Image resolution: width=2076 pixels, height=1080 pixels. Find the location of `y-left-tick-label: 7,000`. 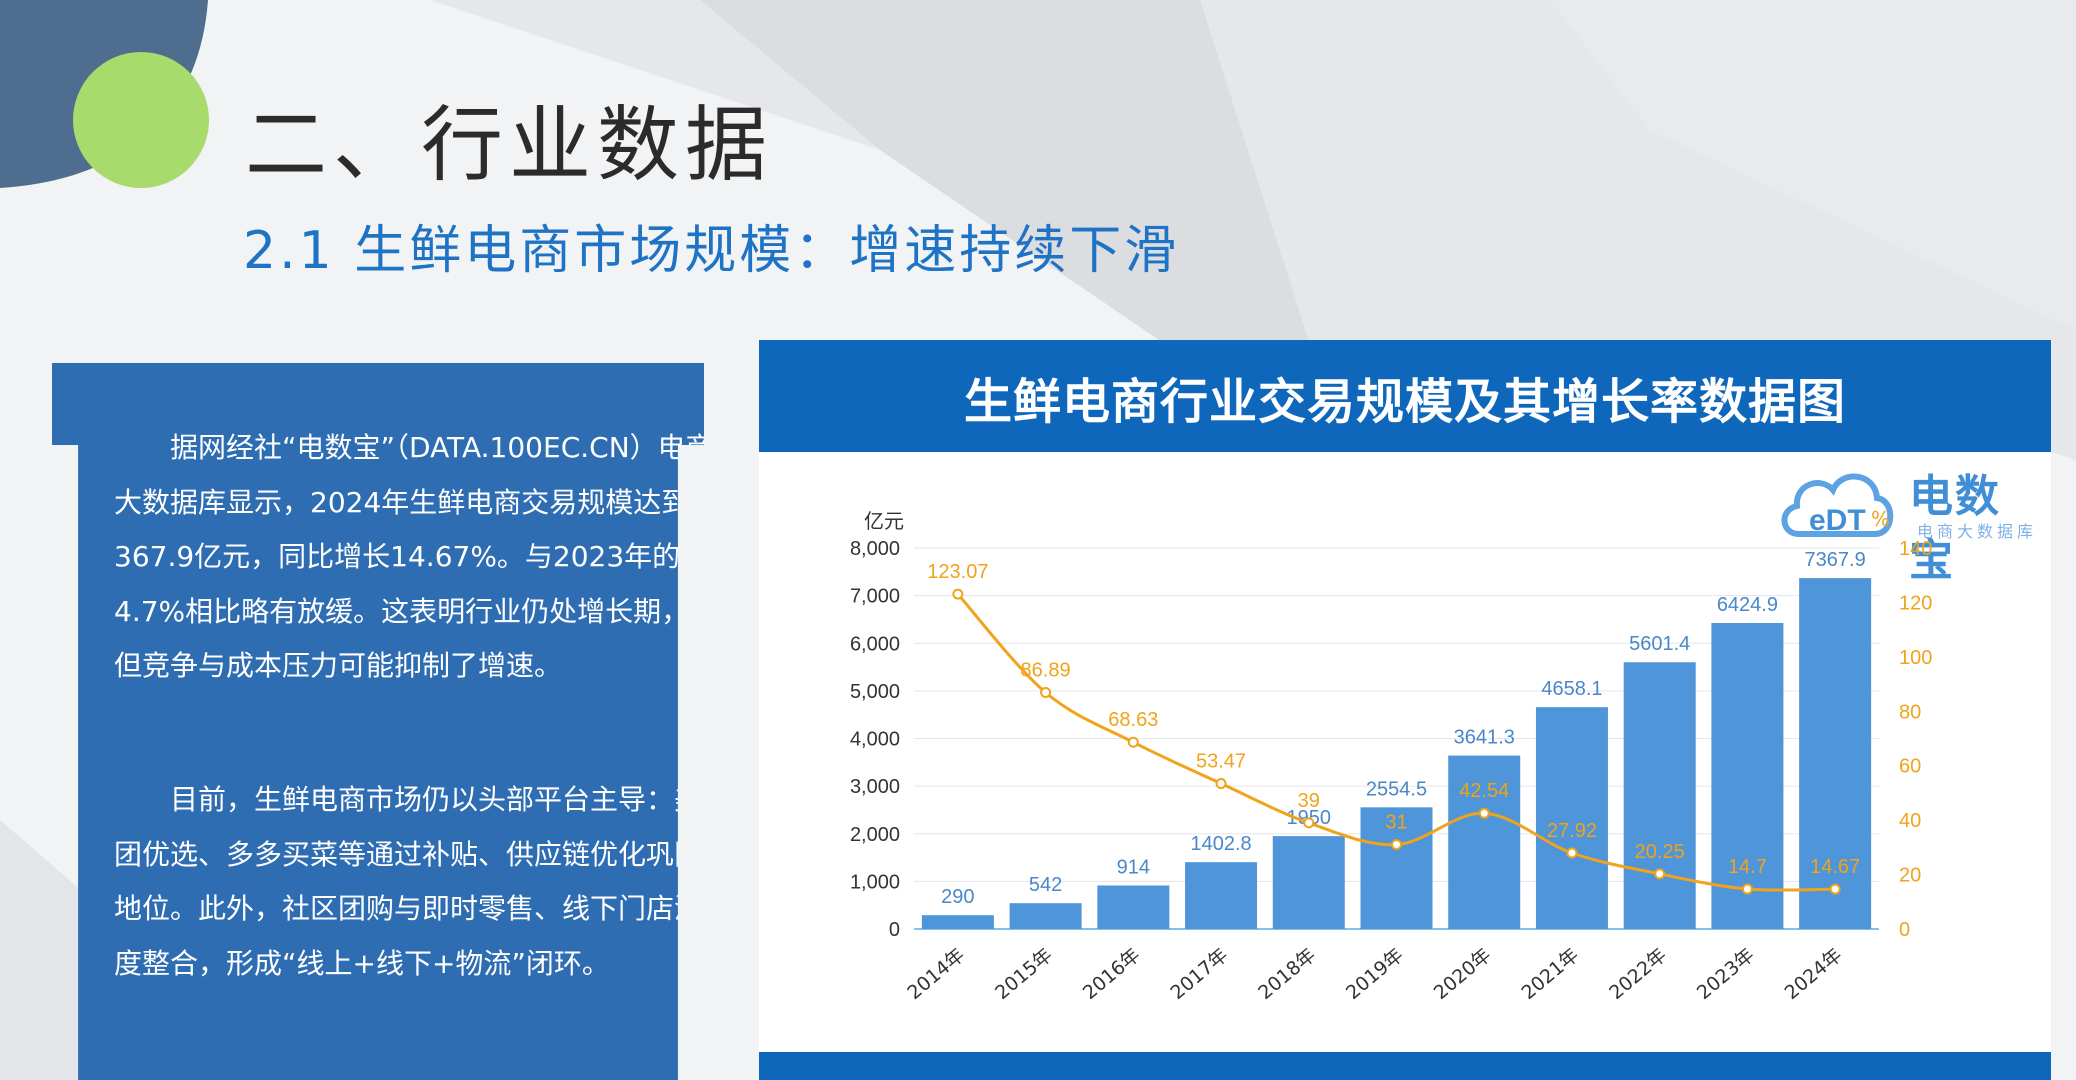

y-left-tick-label: 7,000 is located at coordinates (875, 597).